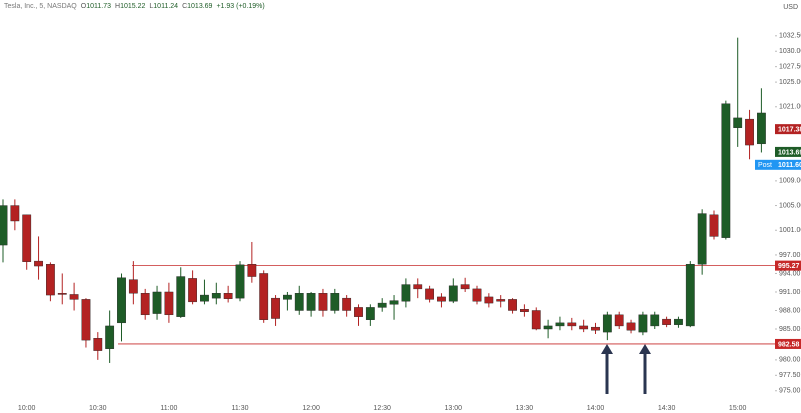 The image size is (801, 413). I want to click on level-label: 995.27, so click(789, 266).